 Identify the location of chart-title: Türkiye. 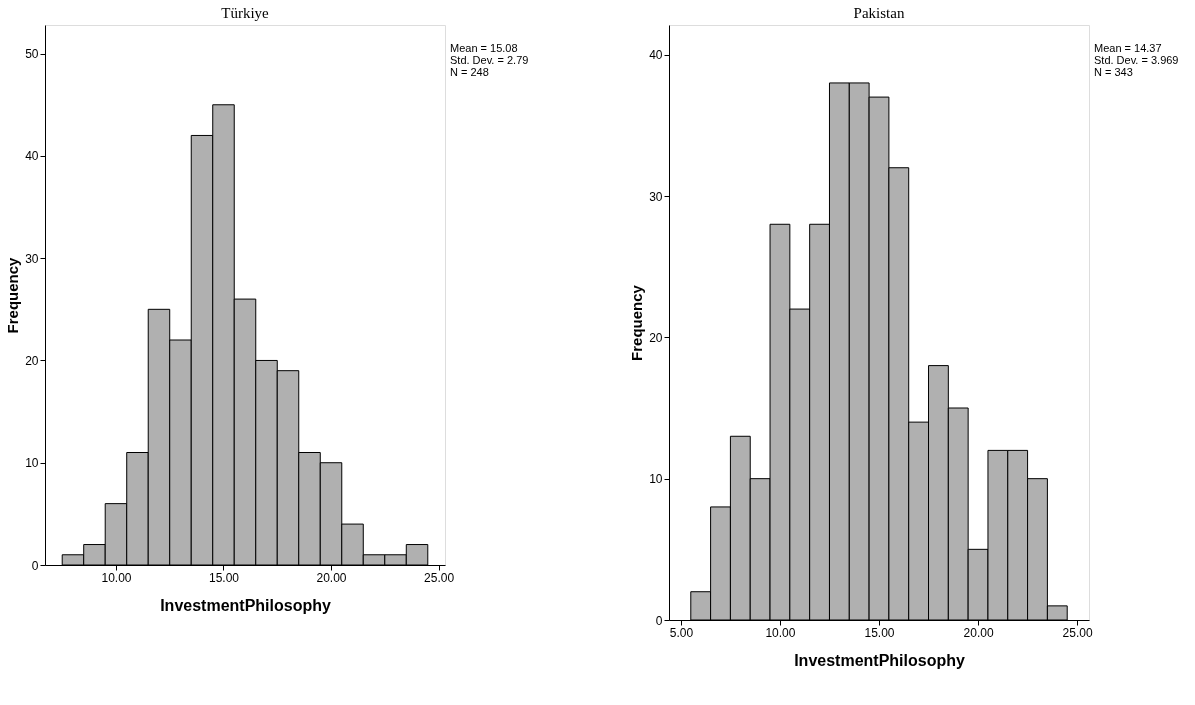
(245, 13).